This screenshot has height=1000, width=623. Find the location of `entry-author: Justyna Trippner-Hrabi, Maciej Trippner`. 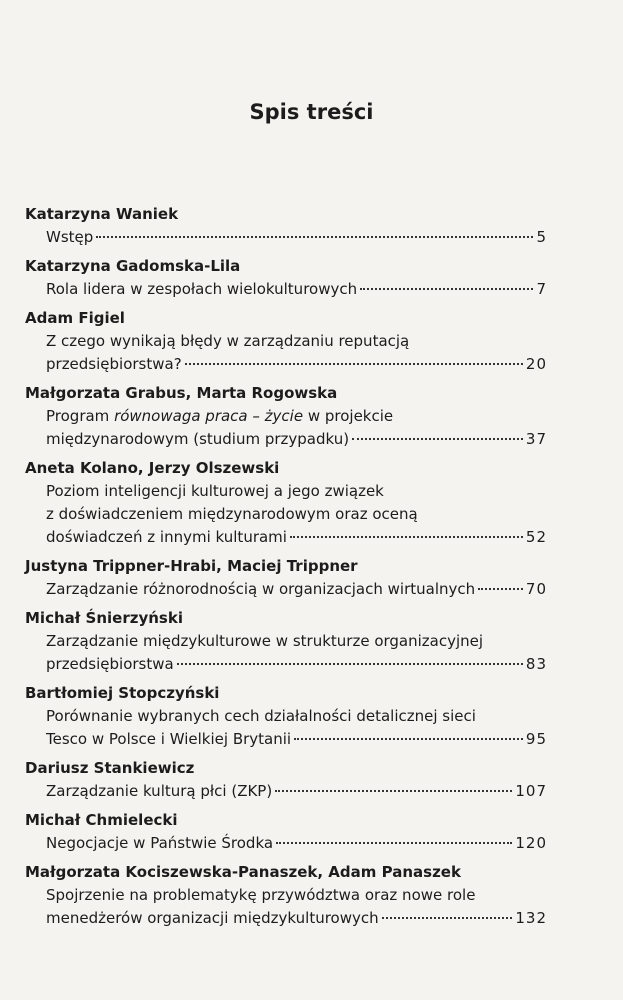

entry-author: Justyna Trippner-Hrabi, Maciej Trippner is located at coordinates (191, 566).